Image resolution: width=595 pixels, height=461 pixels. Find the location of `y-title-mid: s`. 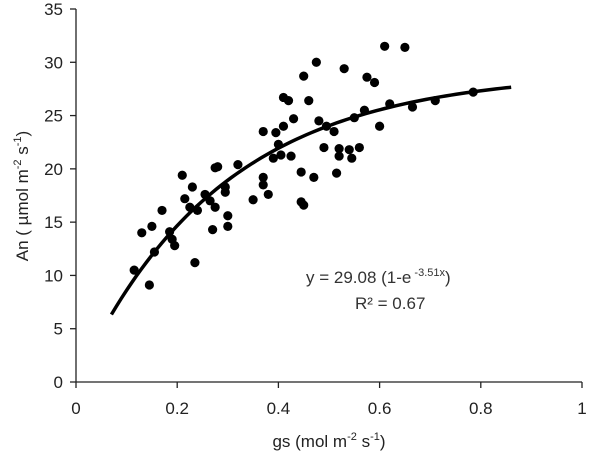

y-title-mid: s is located at coordinates (22, 152).